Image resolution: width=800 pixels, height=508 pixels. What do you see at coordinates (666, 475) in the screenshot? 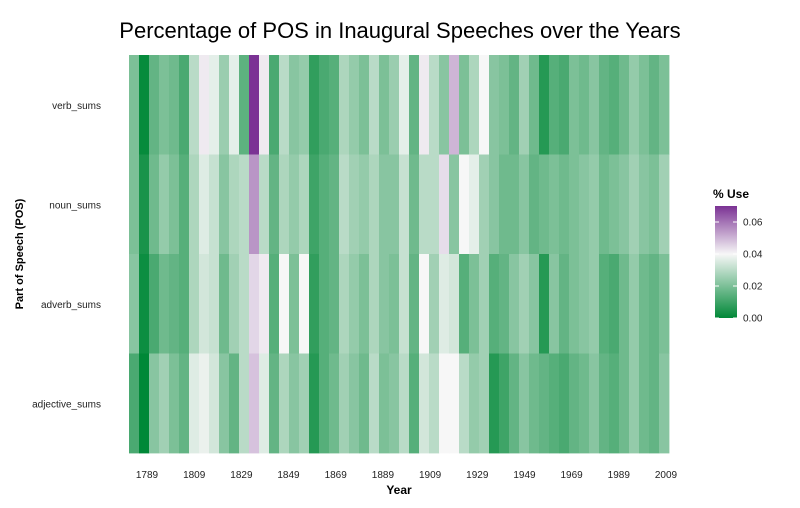
I see `x-tick-label: 2009` at bounding box center [666, 475].